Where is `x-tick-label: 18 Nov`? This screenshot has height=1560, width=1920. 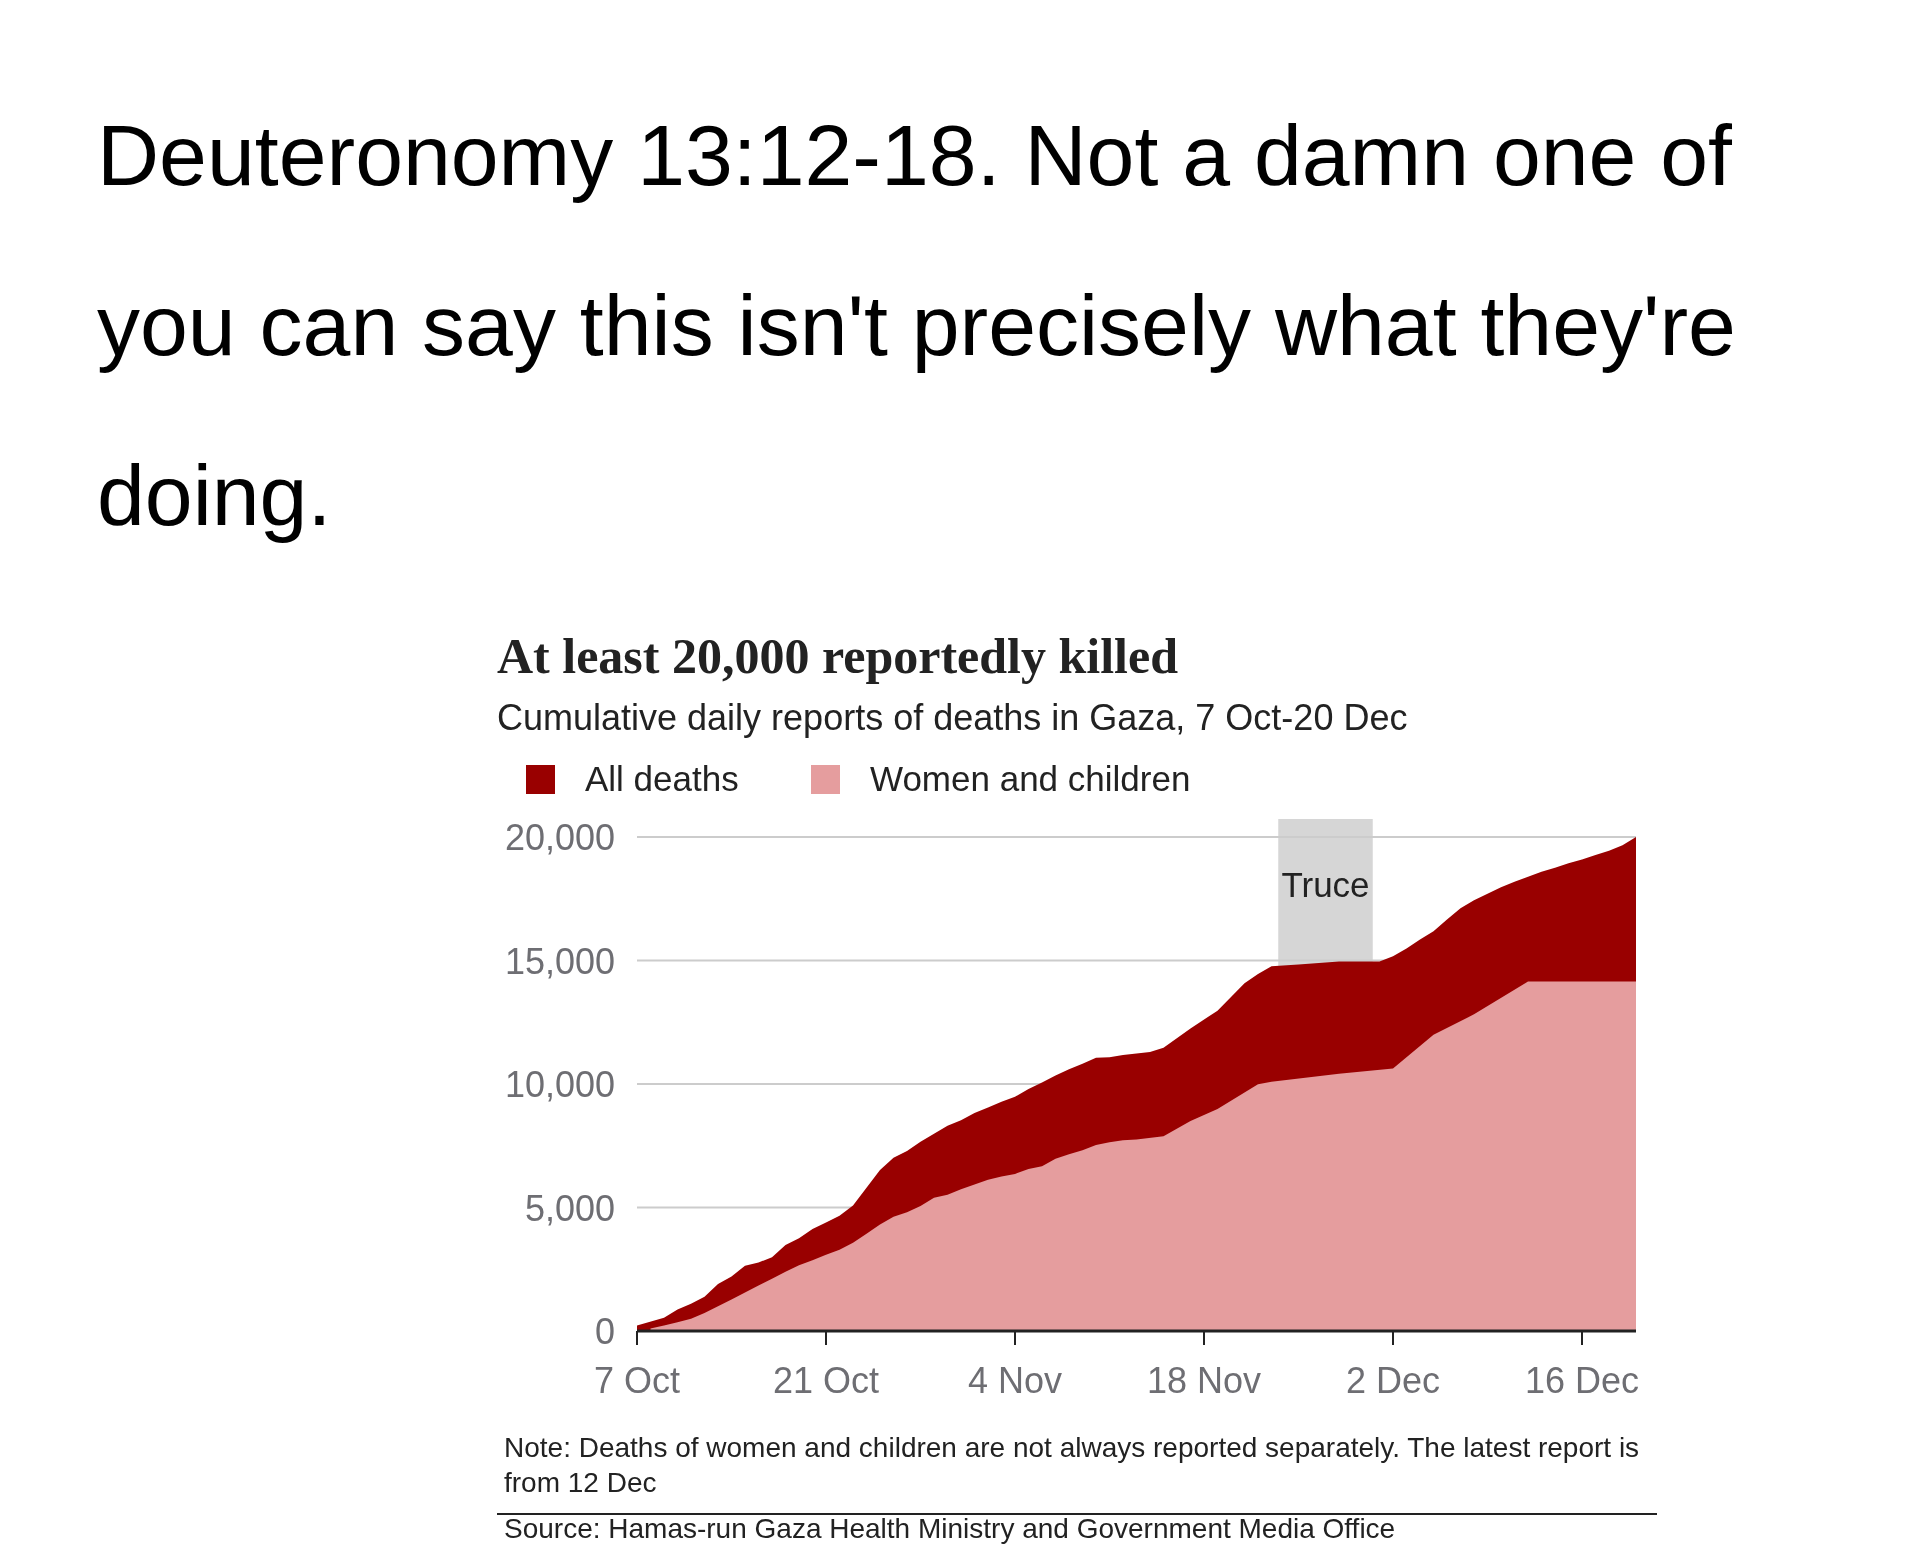
x-tick-label: 18 Nov is located at coordinates (1204, 1380).